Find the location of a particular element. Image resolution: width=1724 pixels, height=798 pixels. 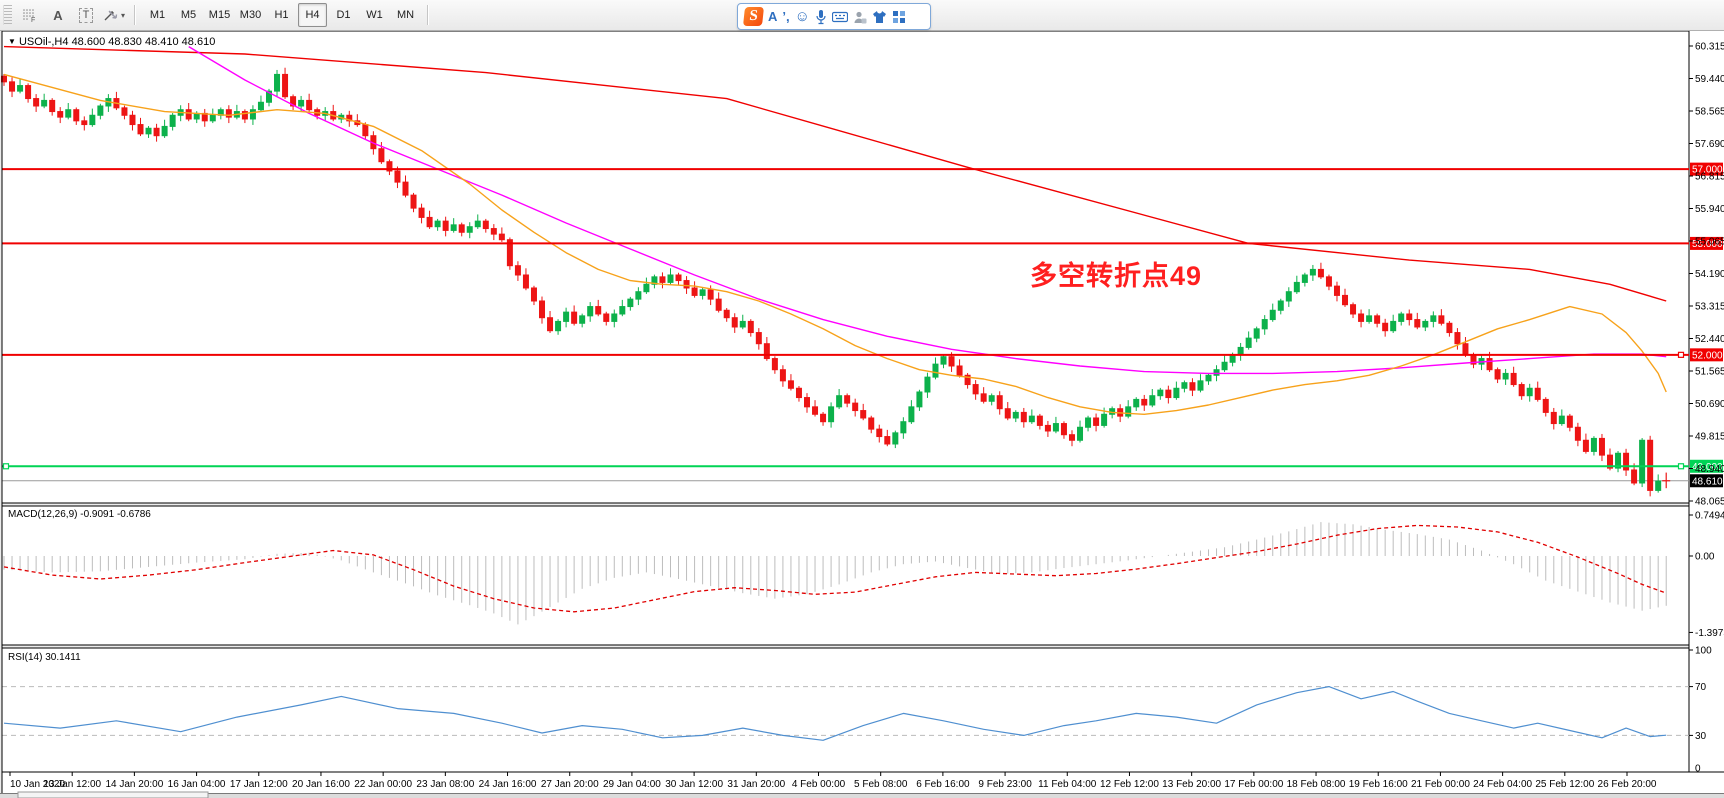

time-tick-label: 19 Feb 16:00 is located at coordinates (1378, 784).